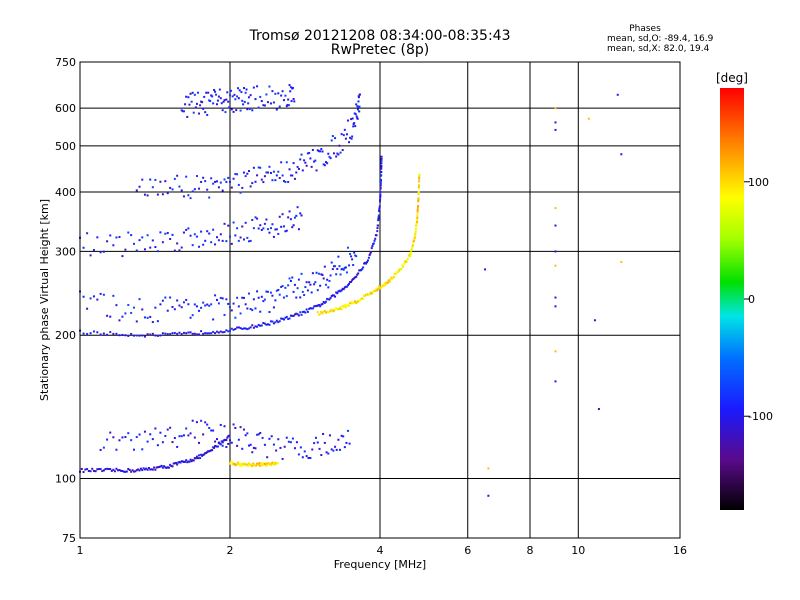 The image size is (800, 600). I want to click on colorbar-label: [deg], so click(732, 78).